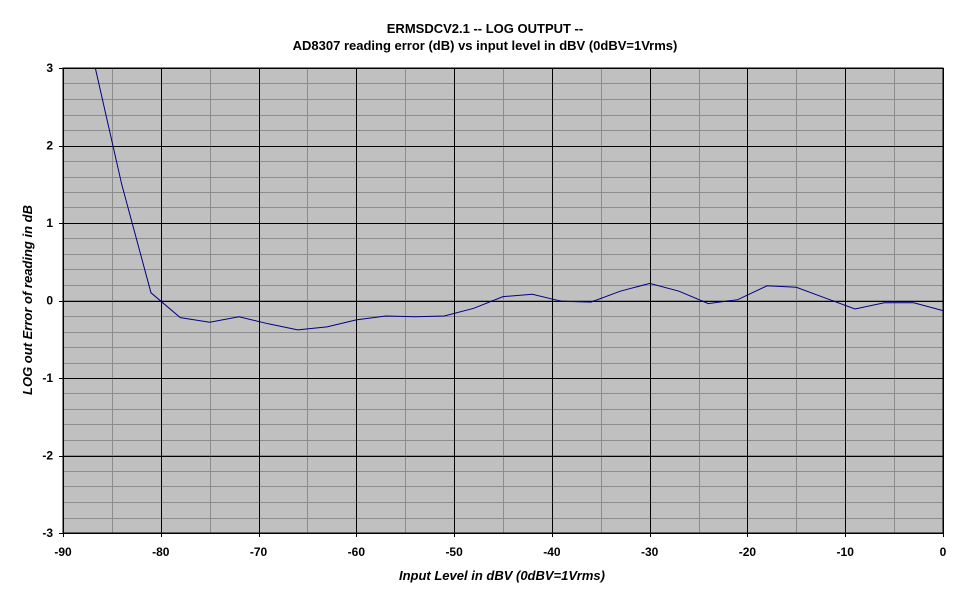 The image size is (971, 603). Describe the element at coordinates (161, 552) in the screenshot. I see `x-tick-label: -80` at that location.